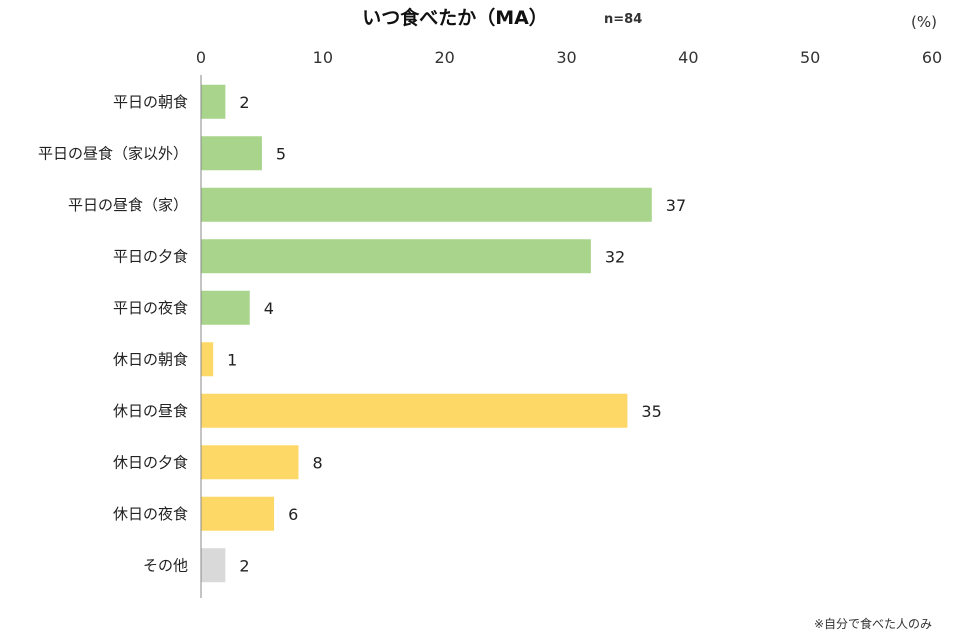  I want to click on category-label: 休日の夕食, so click(150, 462).